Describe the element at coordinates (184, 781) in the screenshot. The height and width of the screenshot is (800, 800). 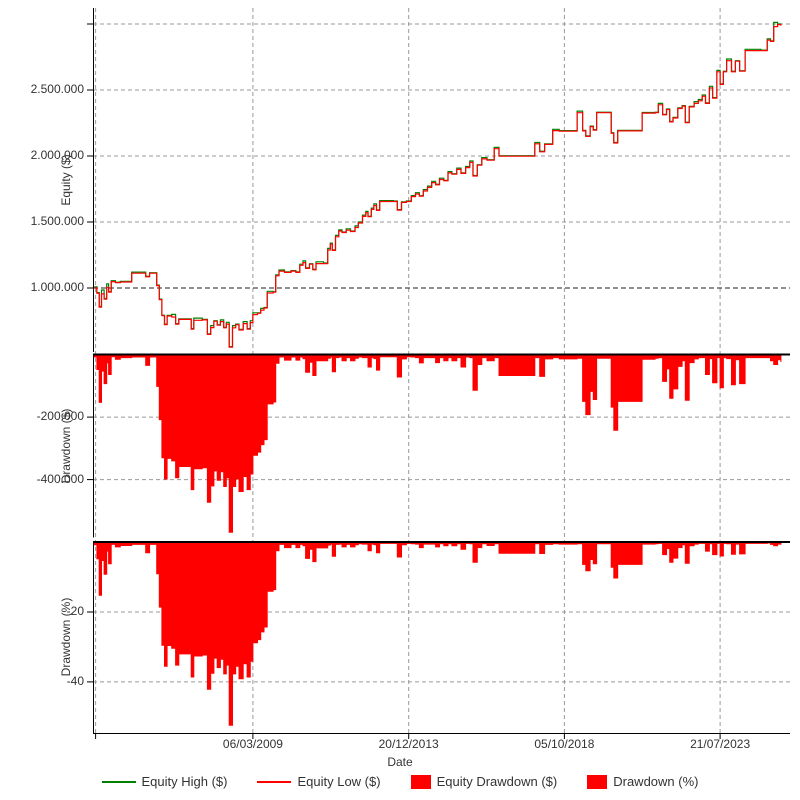
I see `legend-label: Equity High ($)` at that location.